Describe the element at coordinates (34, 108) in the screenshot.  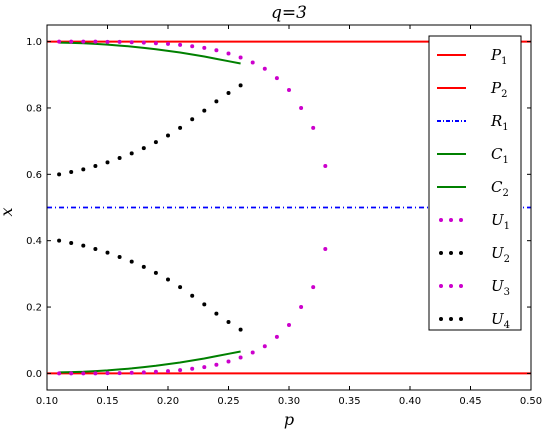
I see `y-tick-label: 0.8` at that location.